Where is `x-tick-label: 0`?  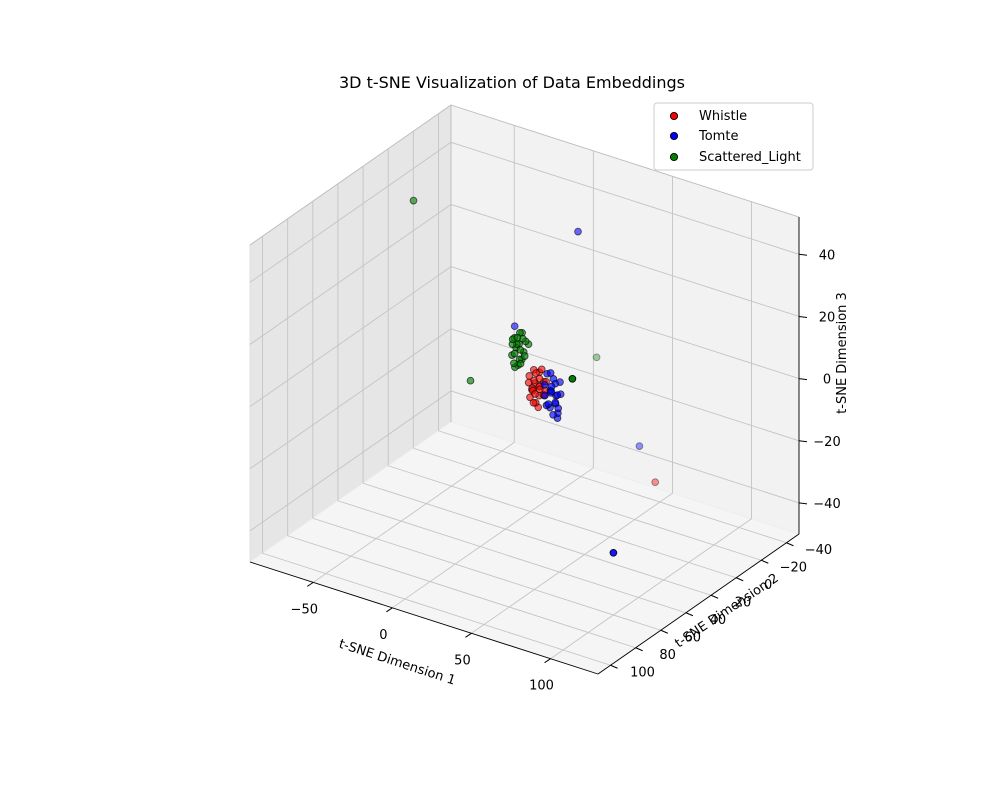
x-tick-label: 0 is located at coordinates (383, 635).